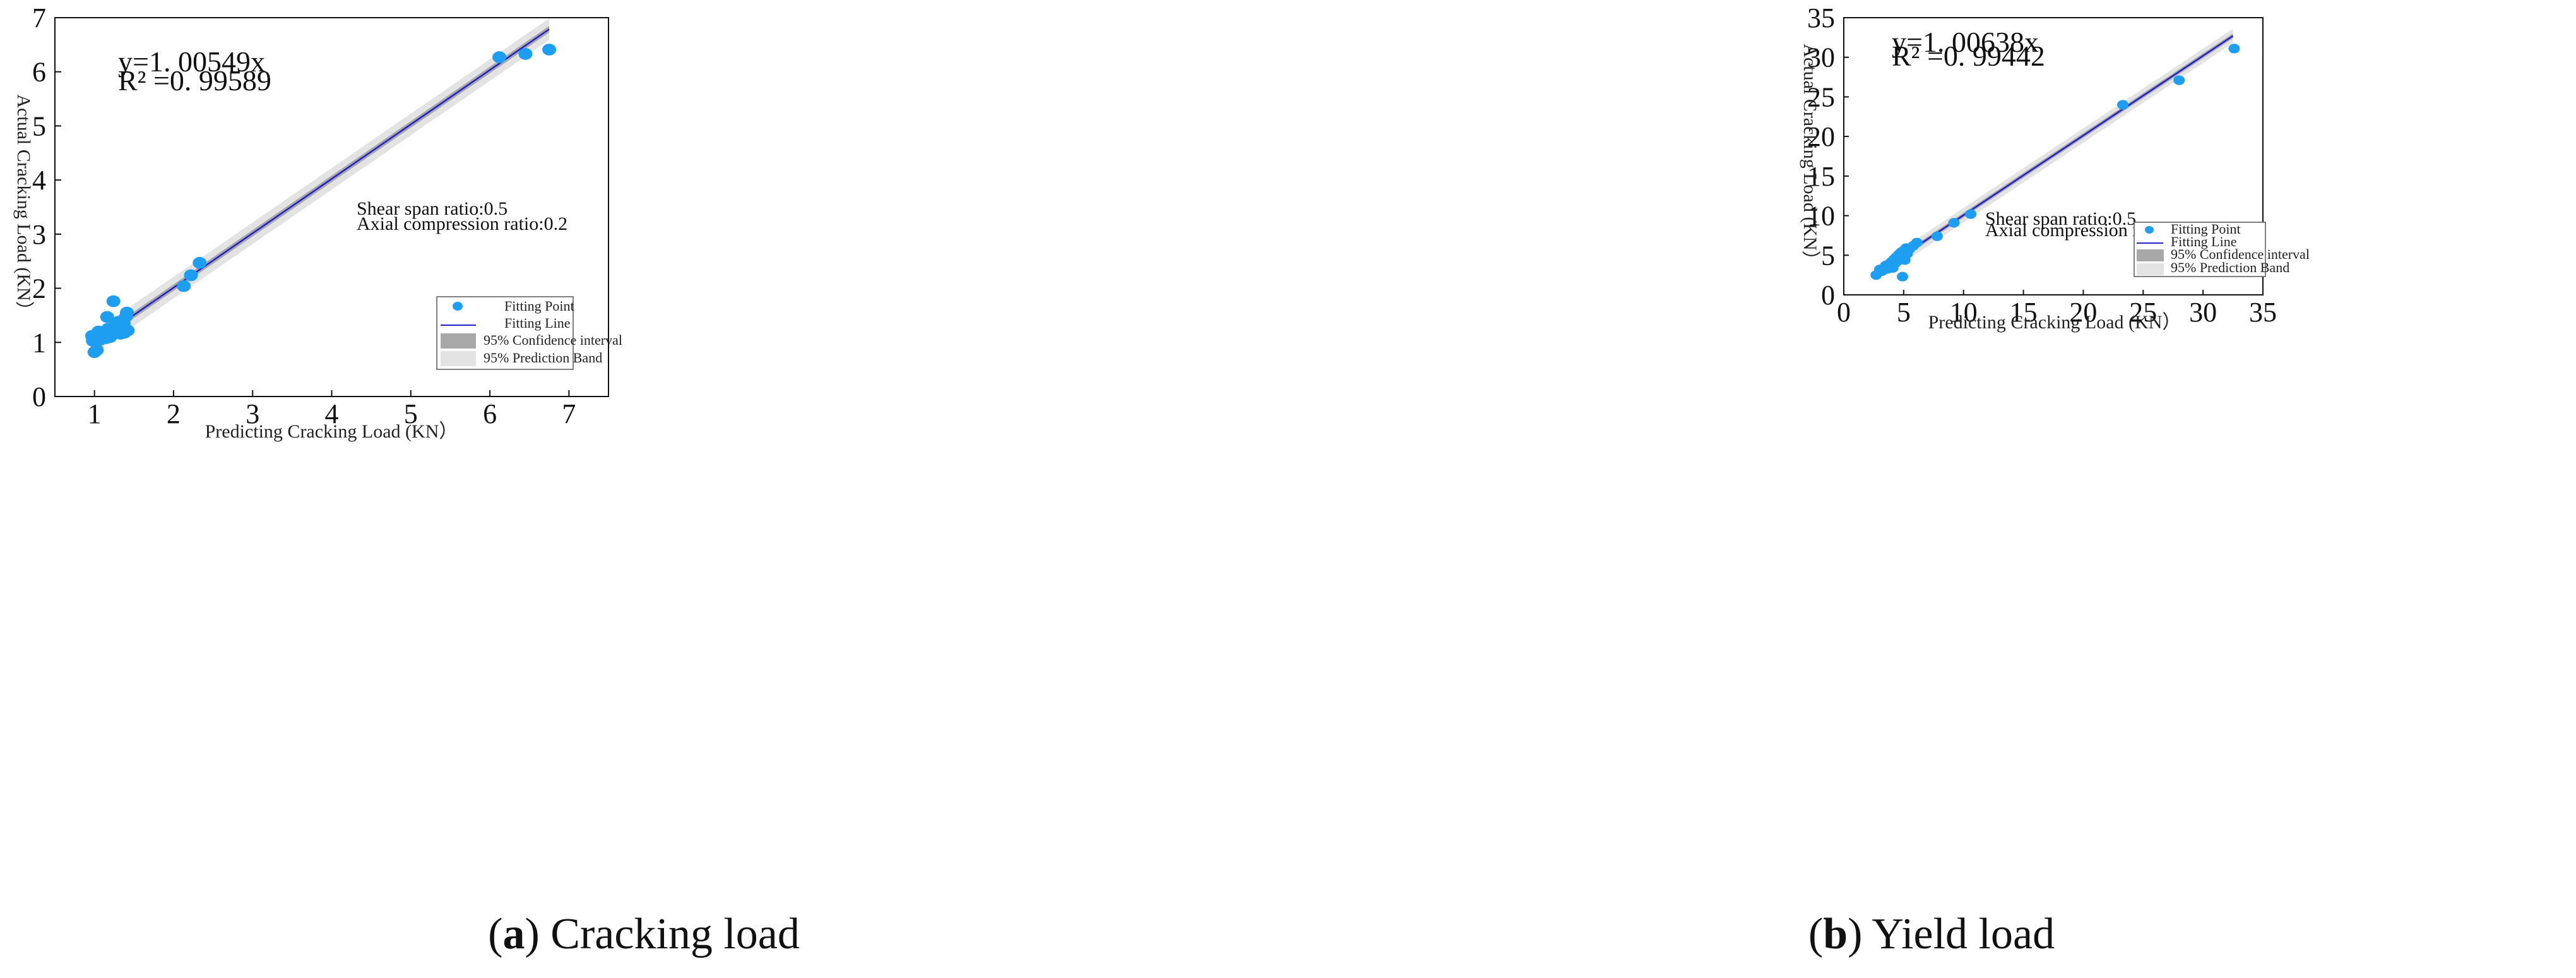 The width and height of the screenshot is (2576, 978). What do you see at coordinates (1821, 96) in the screenshot?
I see `y-tick-label: 25` at bounding box center [1821, 96].